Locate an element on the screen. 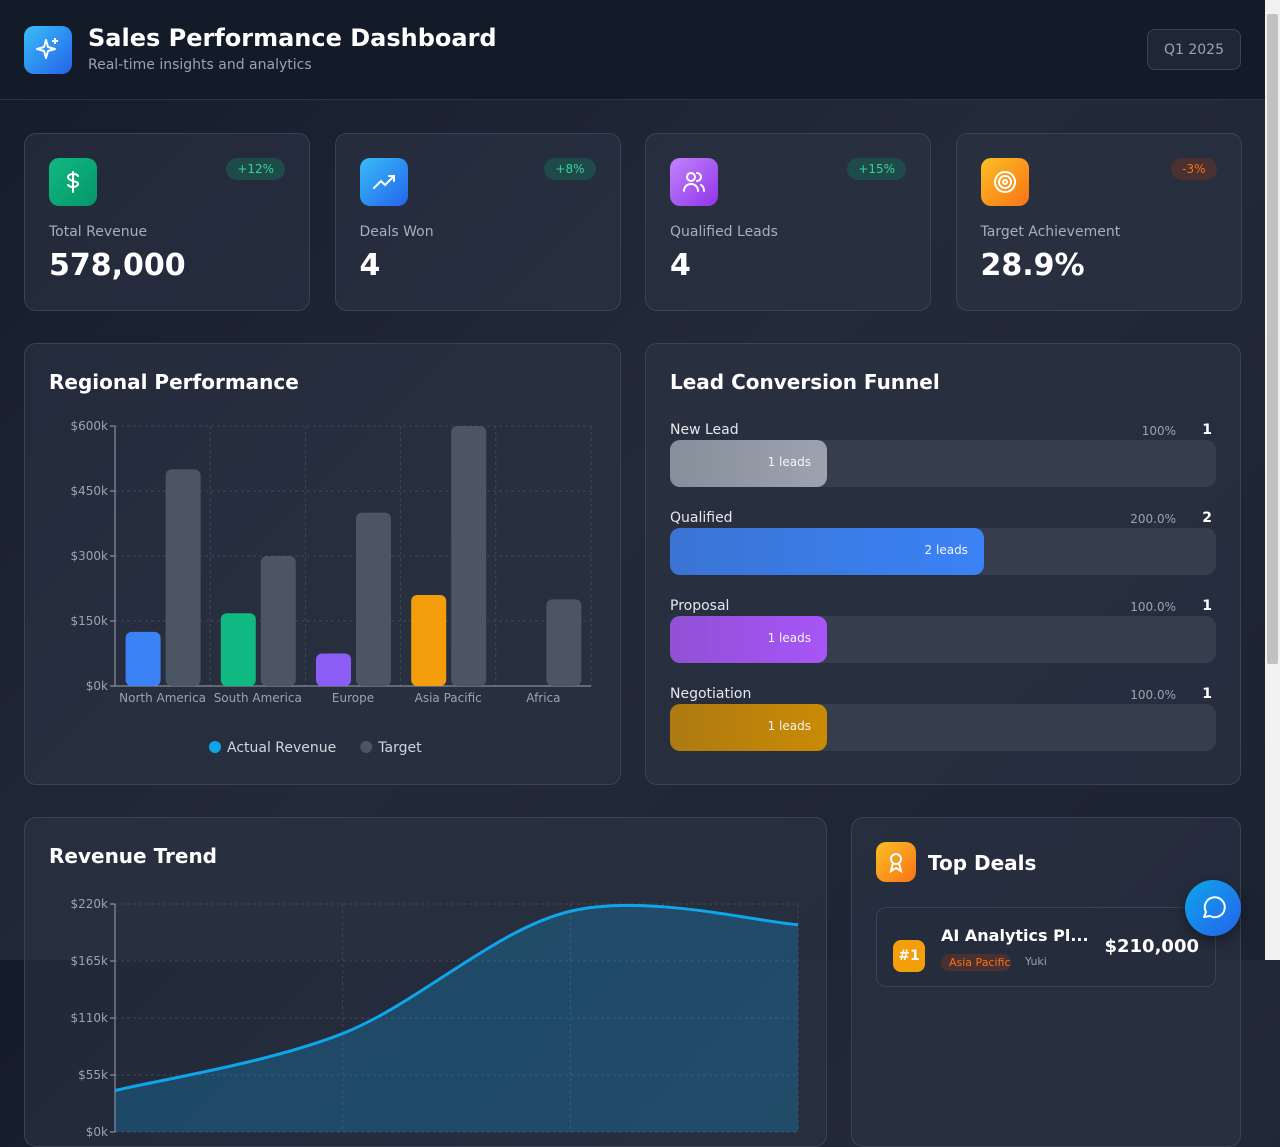  scrollbar-thumb is located at coordinates (1272, 339).